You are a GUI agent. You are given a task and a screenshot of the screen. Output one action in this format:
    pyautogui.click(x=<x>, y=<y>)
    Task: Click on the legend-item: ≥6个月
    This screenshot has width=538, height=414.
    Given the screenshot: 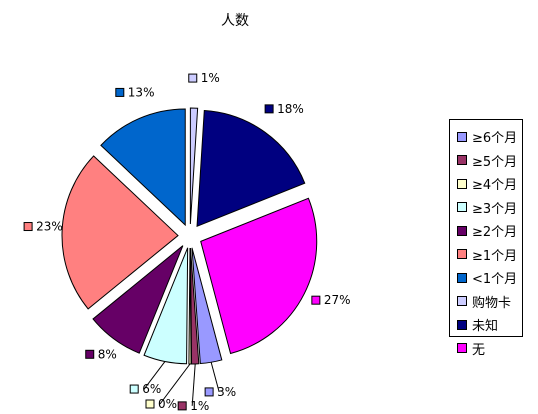 What is the action you would take?
    pyautogui.click(x=489, y=137)
    